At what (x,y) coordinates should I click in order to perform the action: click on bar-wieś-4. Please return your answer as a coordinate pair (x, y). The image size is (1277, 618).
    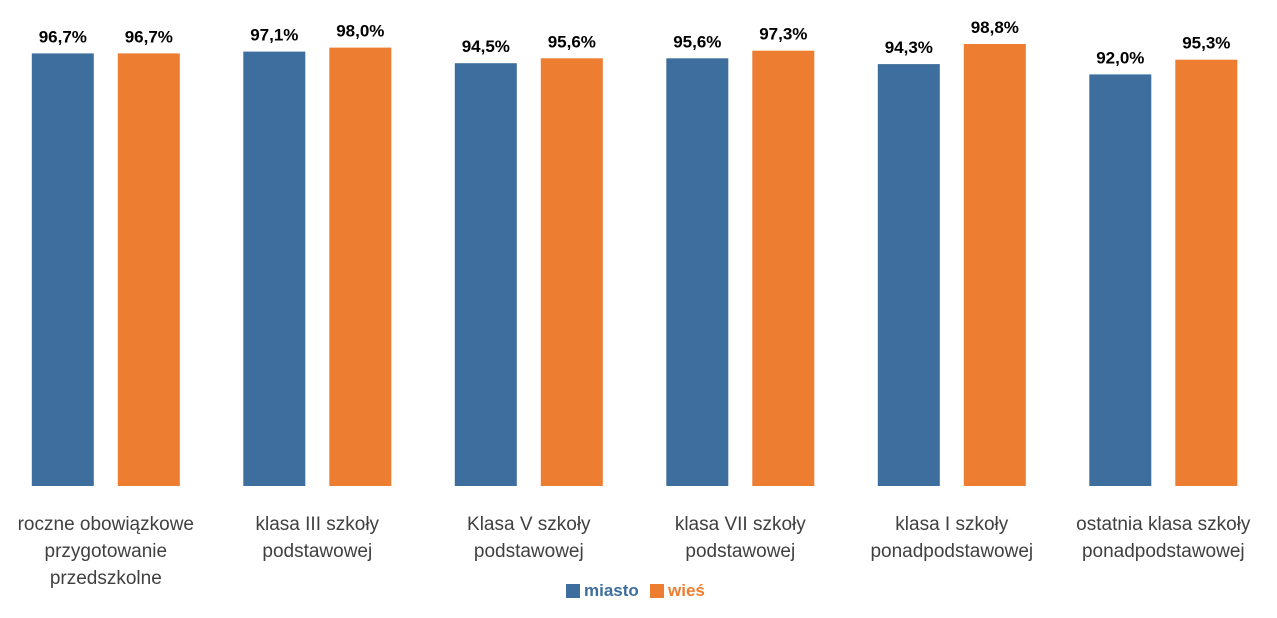
    Looking at the image, I should click on (994, 265).